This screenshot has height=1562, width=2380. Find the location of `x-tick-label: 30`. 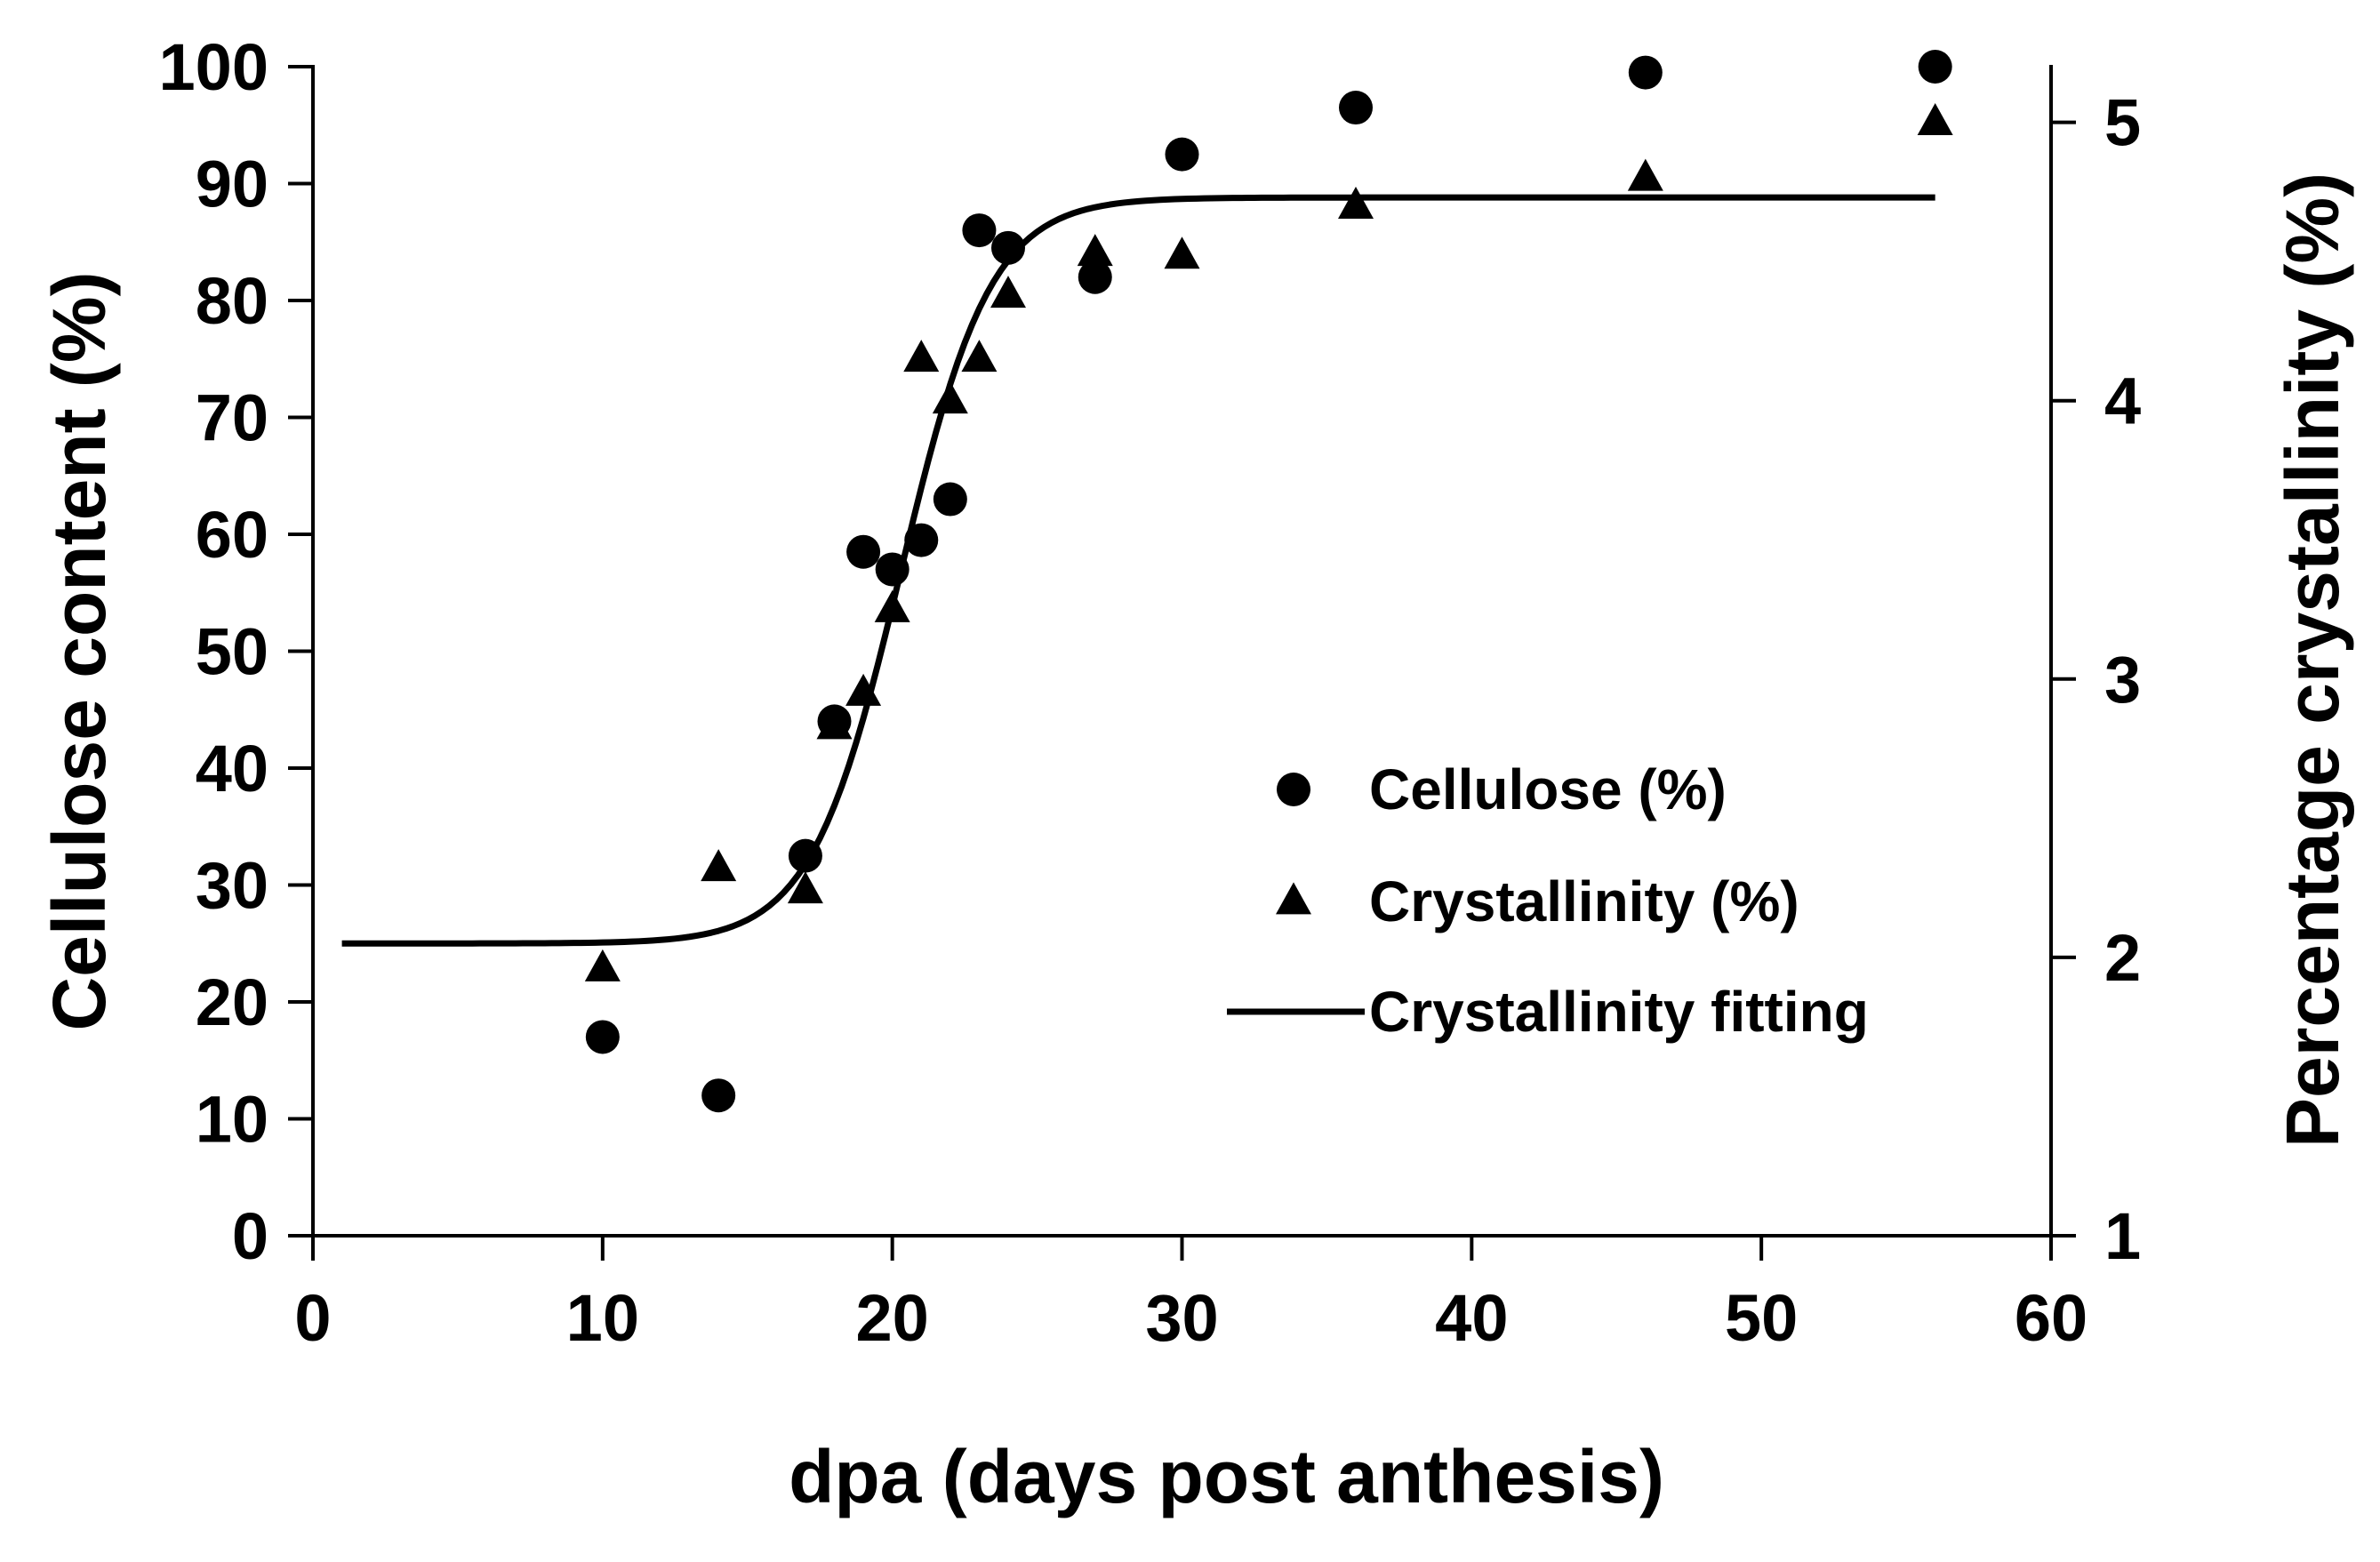

x-tick-label: 30 is located at coordinates (1181, 1318).